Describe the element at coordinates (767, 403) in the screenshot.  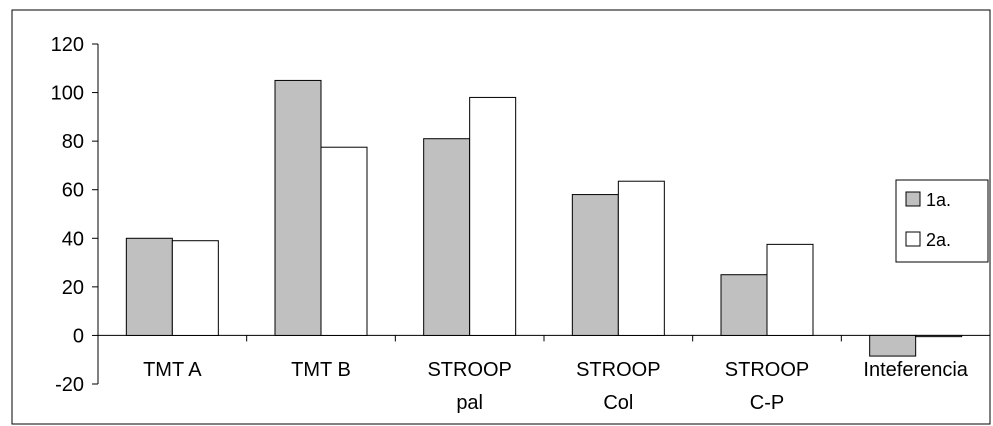
I see `category-label: C-P` at that location.